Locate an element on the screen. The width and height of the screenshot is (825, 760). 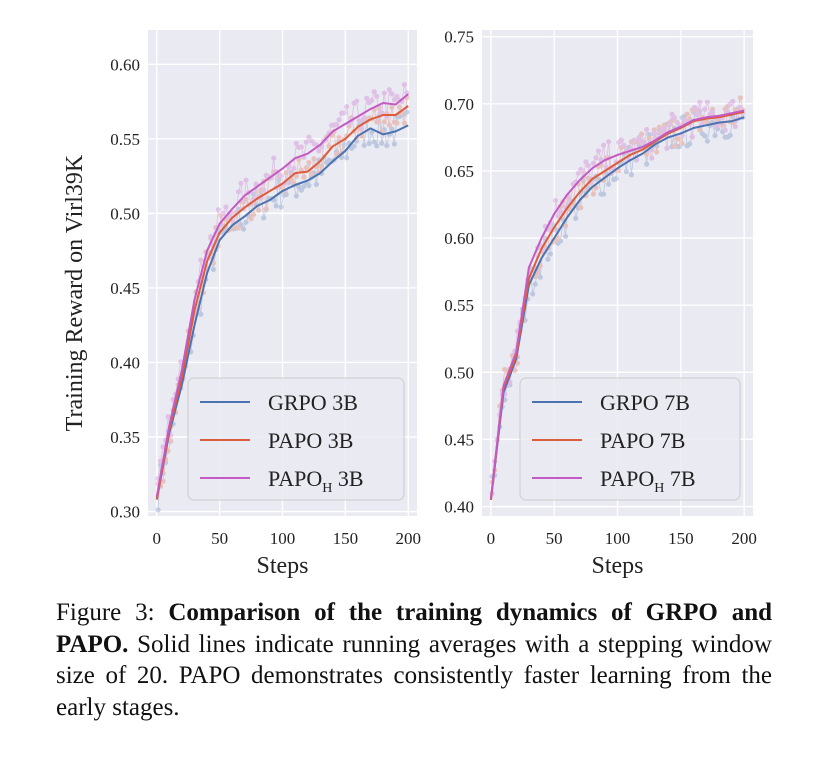
y-tick-label: 0.65 is located at coordinates (459, 171).